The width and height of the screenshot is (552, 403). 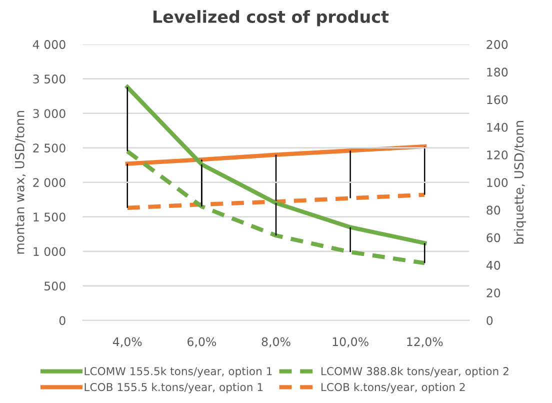 What do you see at coordinates (493, 265) in the screenshot?
I see `y2-tick-label: 40` at bounding box center [493, 265].